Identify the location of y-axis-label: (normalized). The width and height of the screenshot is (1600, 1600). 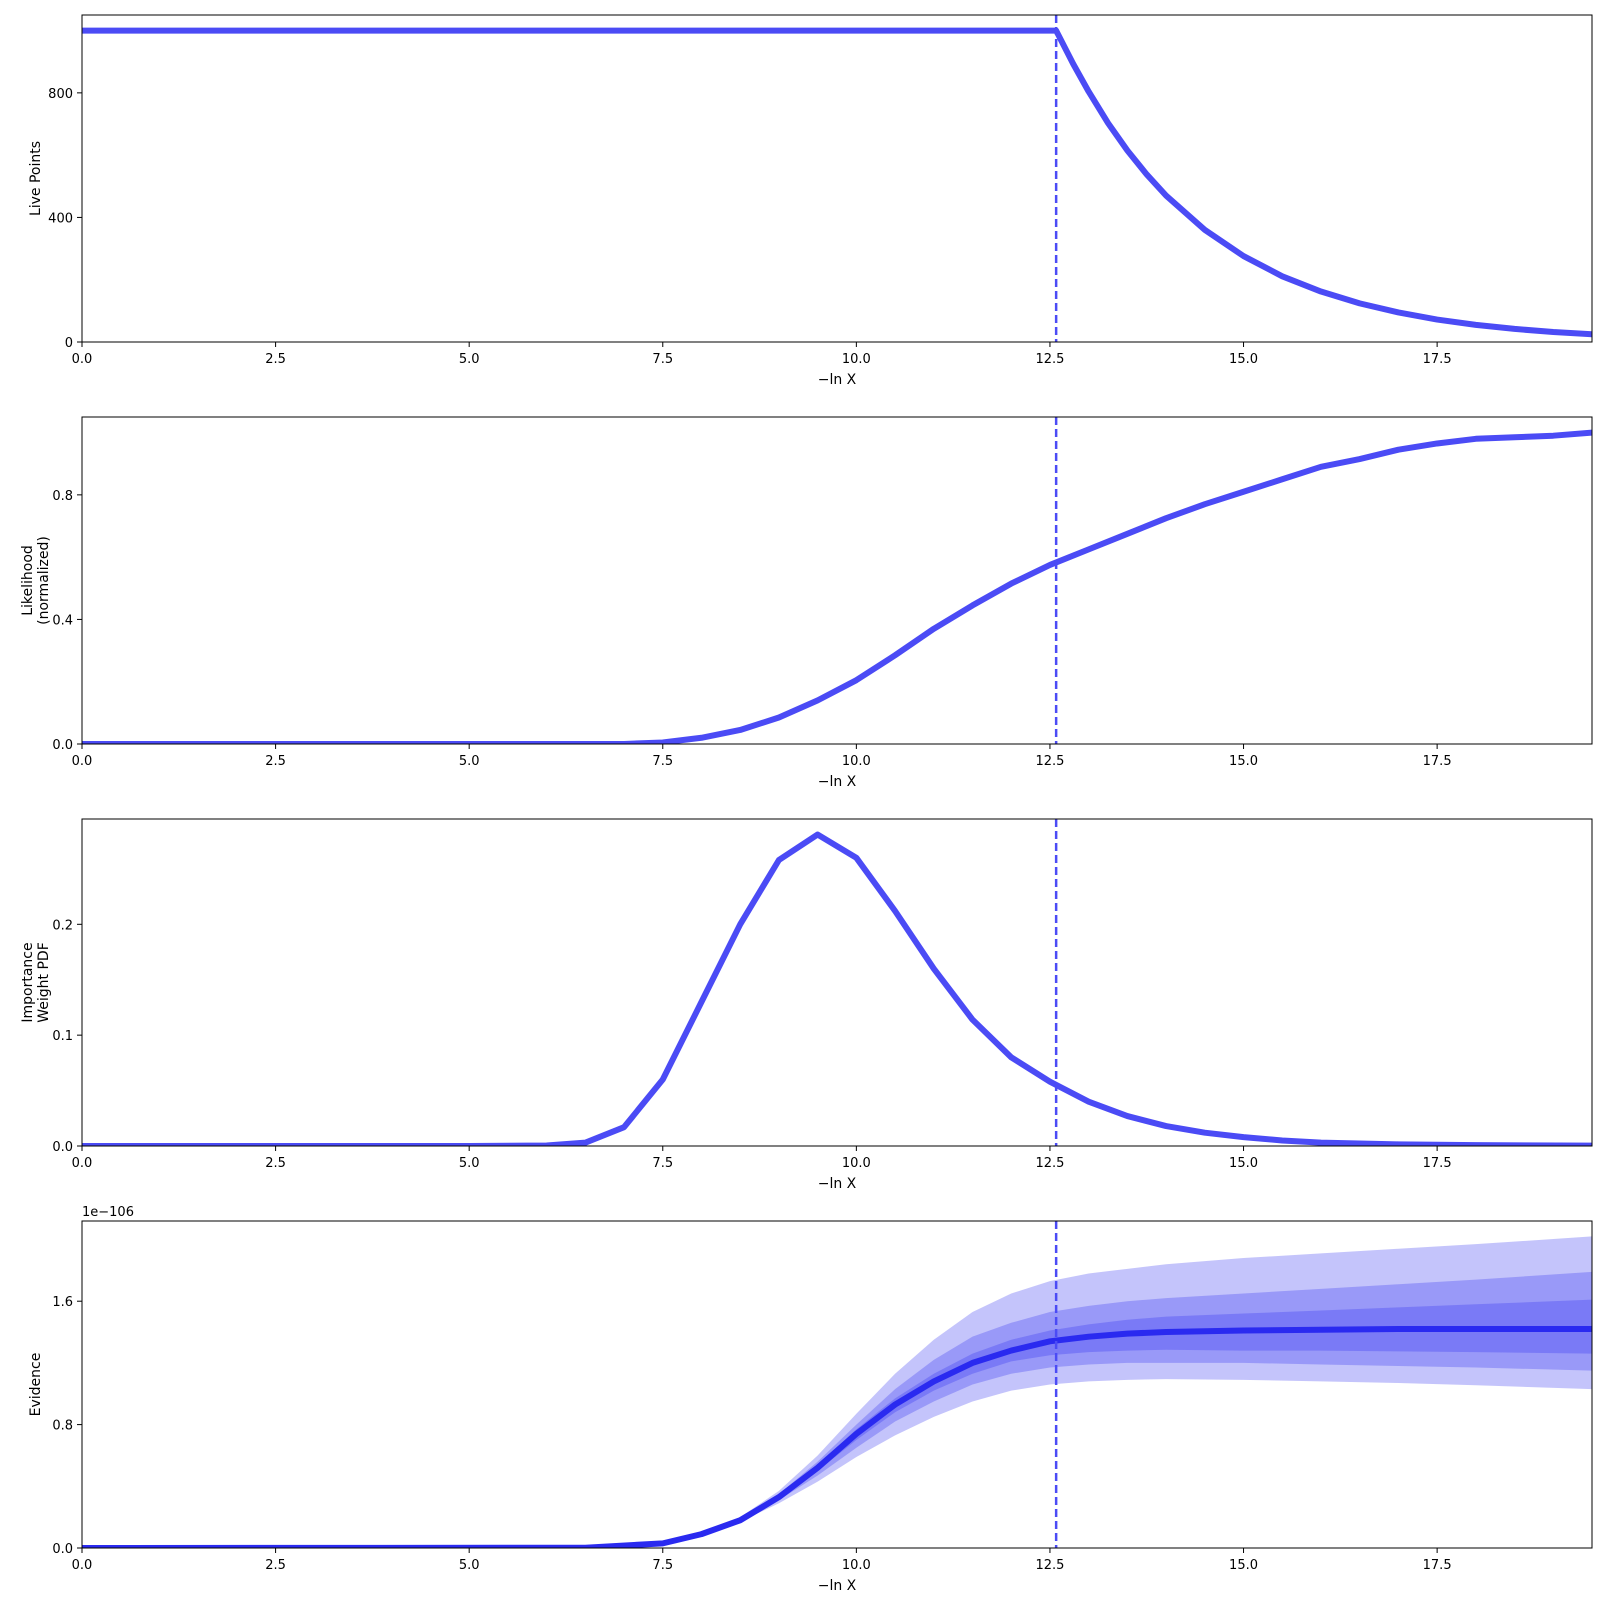
(44, 580).